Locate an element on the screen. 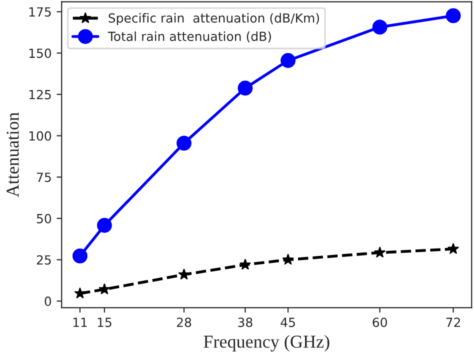  x-axis-title: Frequency (GHz) is located at coordinates (267, 343).